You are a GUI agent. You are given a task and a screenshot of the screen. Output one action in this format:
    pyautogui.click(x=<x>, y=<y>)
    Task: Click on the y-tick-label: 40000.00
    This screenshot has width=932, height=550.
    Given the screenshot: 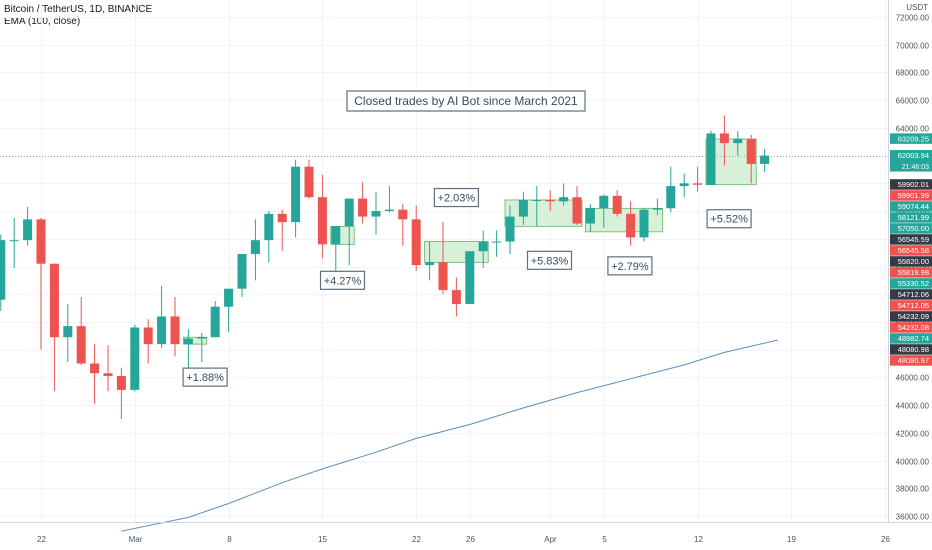 What is the action you would take?
    pyautogui.click(x=913, y=462)
    